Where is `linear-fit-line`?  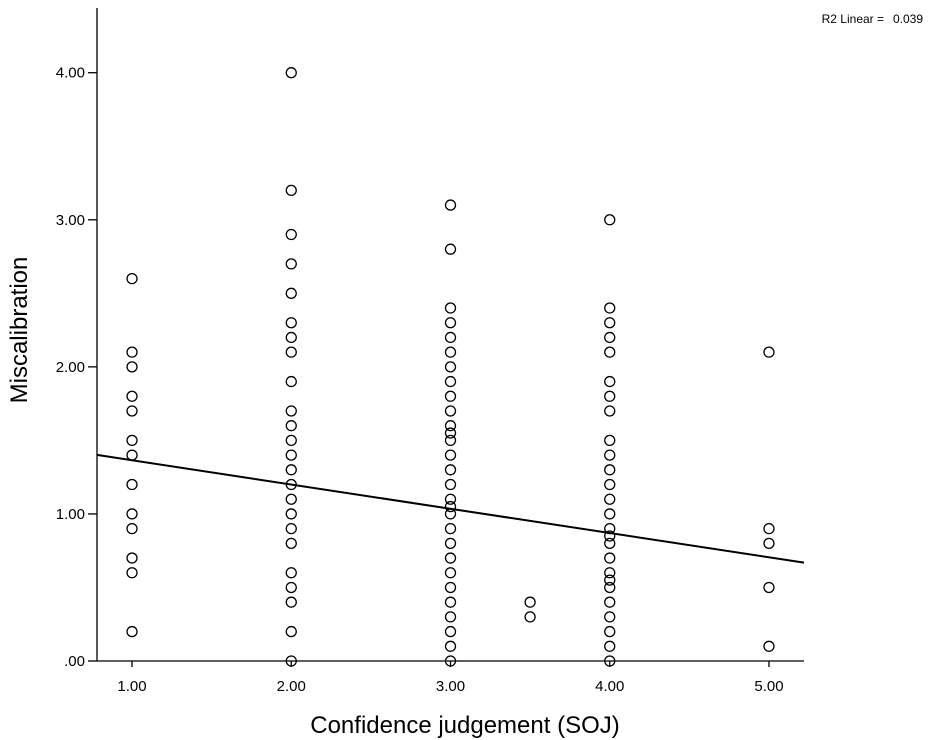
linear-fit-line is located at coordinates (450, 508).